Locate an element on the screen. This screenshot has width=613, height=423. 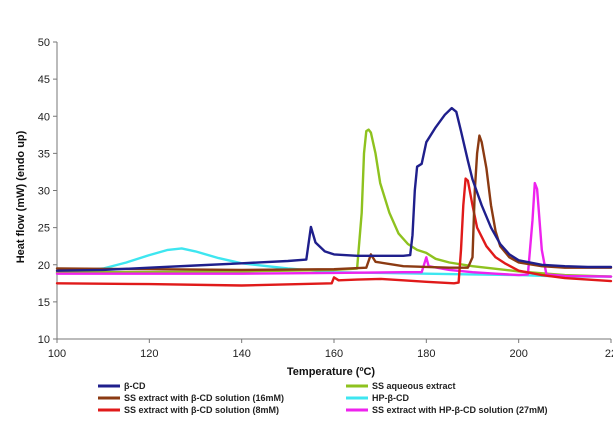
y-tick-label: 45 is located at coordinates (44, 80).